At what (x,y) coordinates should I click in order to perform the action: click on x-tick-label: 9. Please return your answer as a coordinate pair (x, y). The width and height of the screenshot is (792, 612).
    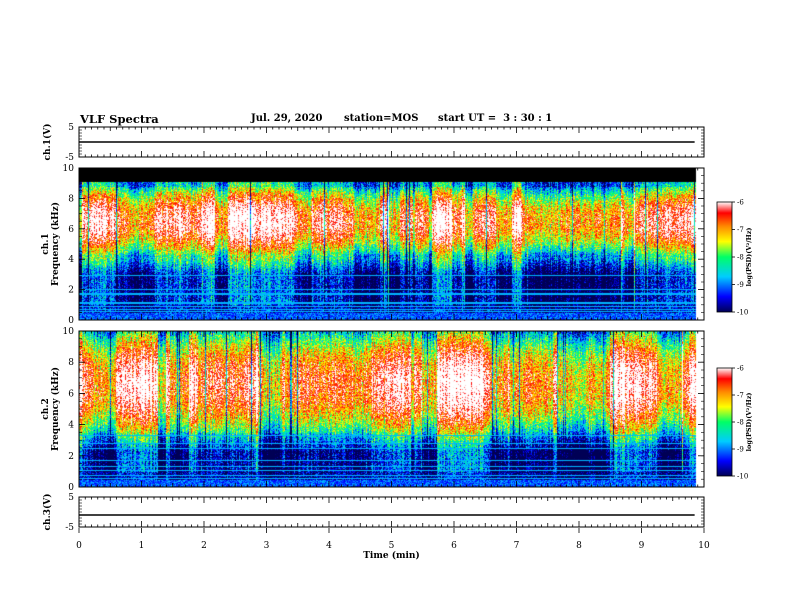
    Looking at the image, I should click on (642, 546).